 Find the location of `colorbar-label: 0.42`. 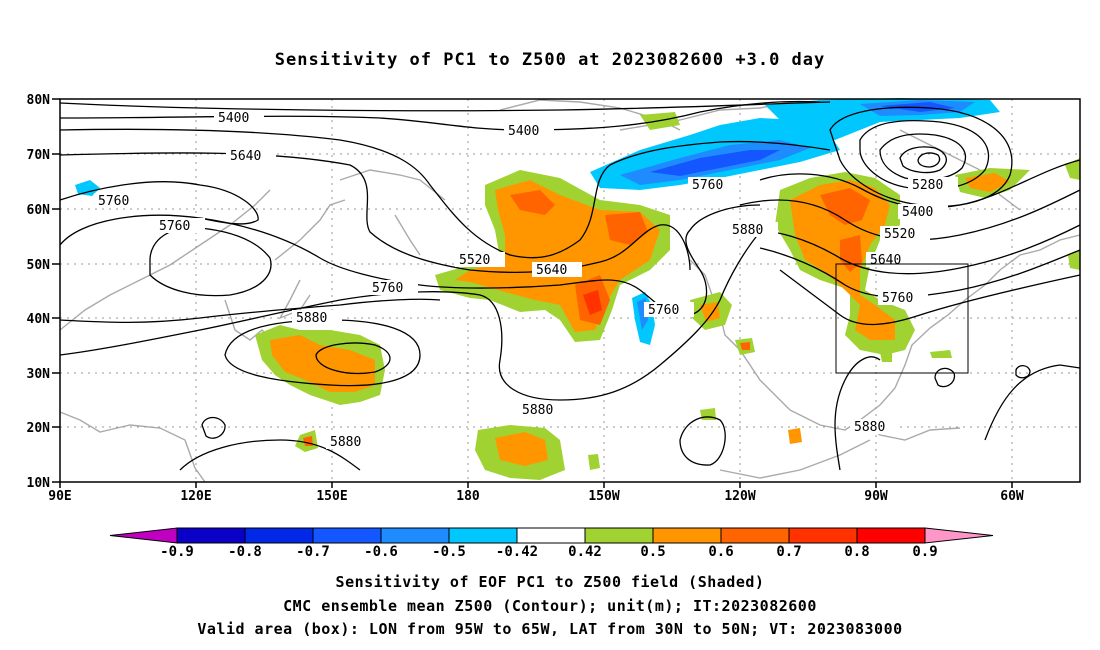

colorbar-label: 0.42 is located at coordinates (585, 552).